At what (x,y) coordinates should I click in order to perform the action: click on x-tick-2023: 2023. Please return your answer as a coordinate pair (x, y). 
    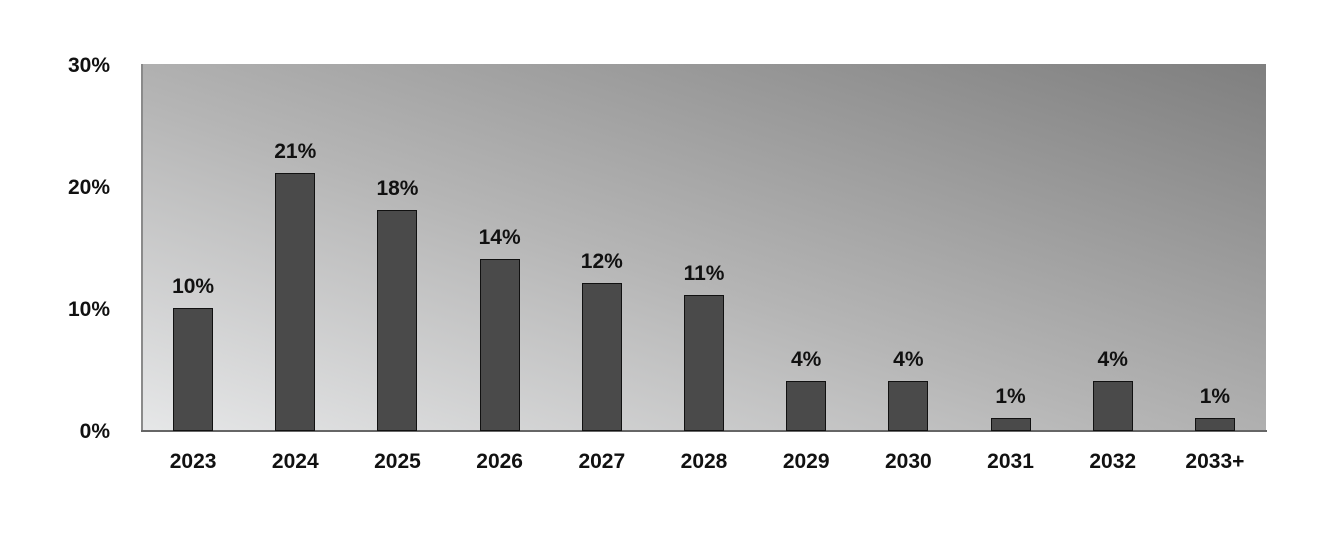
    Looking at the image, I should click on (193, 461).